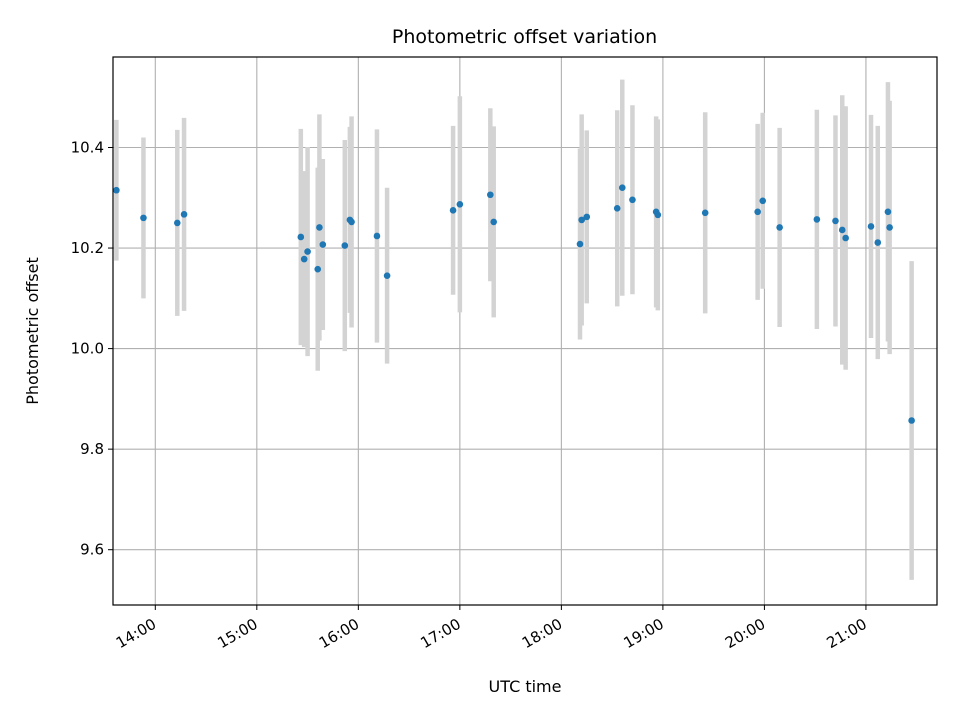  I want to click on y-tick-label: 9.8, so click(92, 449).